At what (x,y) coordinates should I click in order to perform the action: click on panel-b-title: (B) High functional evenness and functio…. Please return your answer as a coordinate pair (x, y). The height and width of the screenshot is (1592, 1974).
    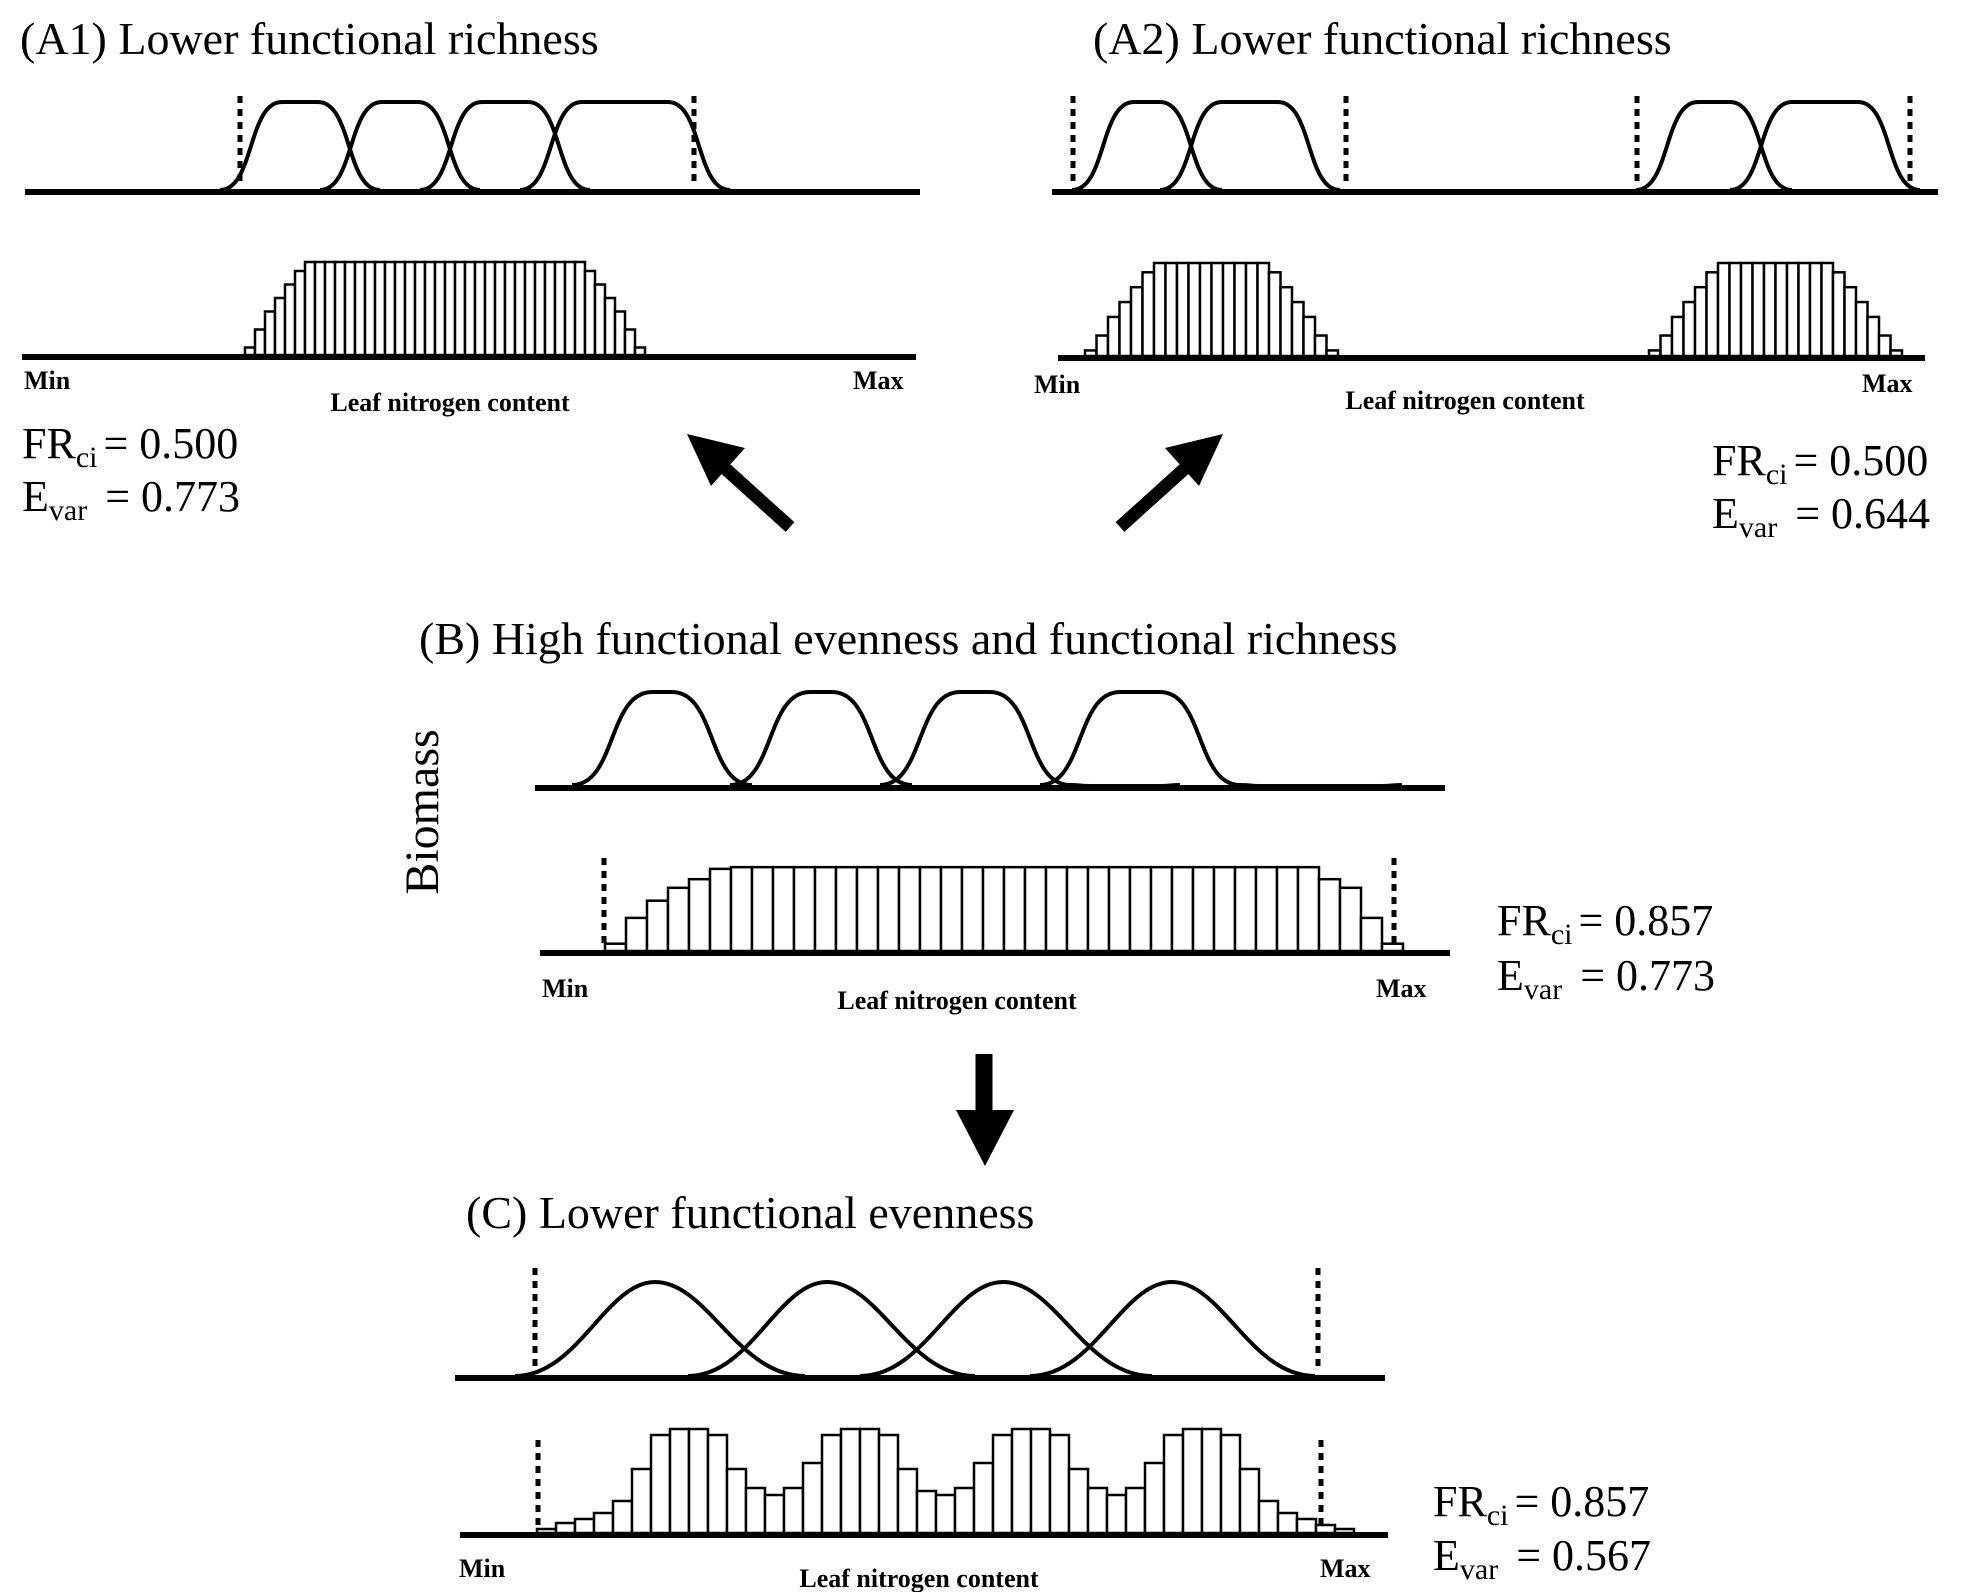
    Looking at the image, I should click on (908, 638).